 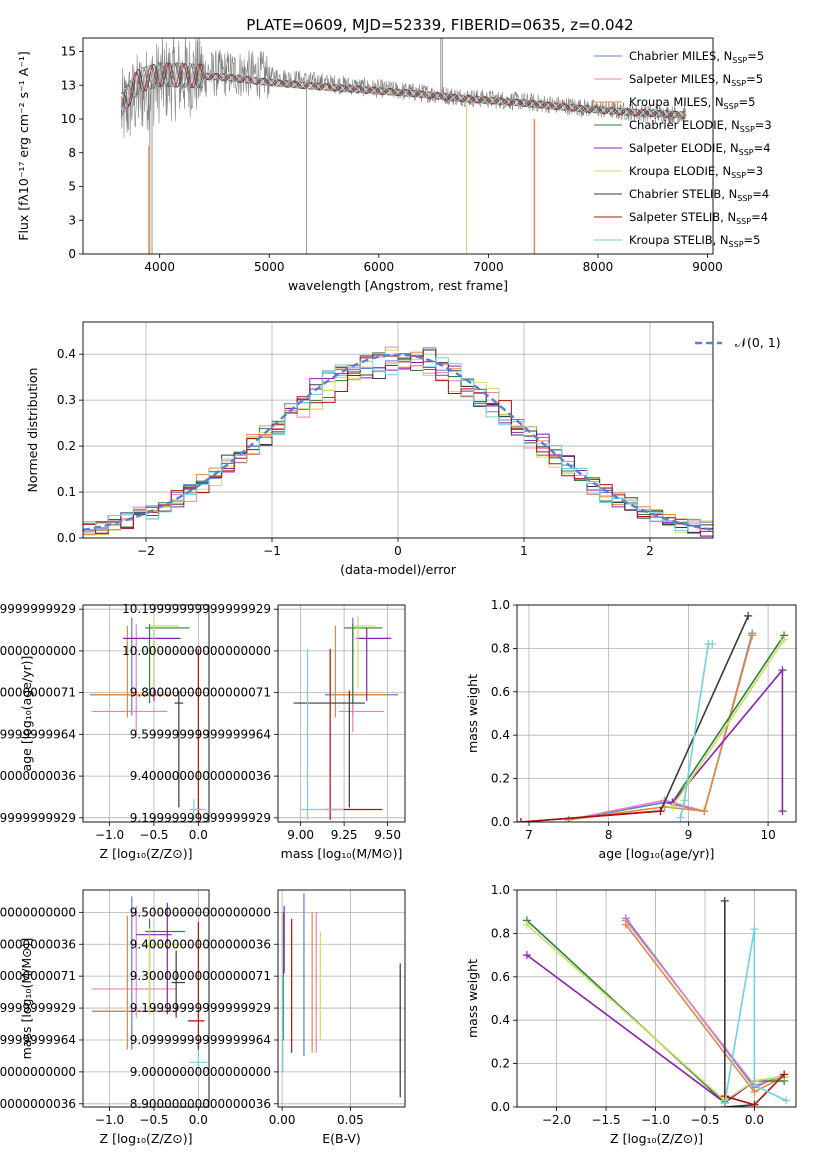 What do you see at coordinates (488, 267) in the screenshot?
I see `x-tick-label: 7000` at bounding box center [488, 267].